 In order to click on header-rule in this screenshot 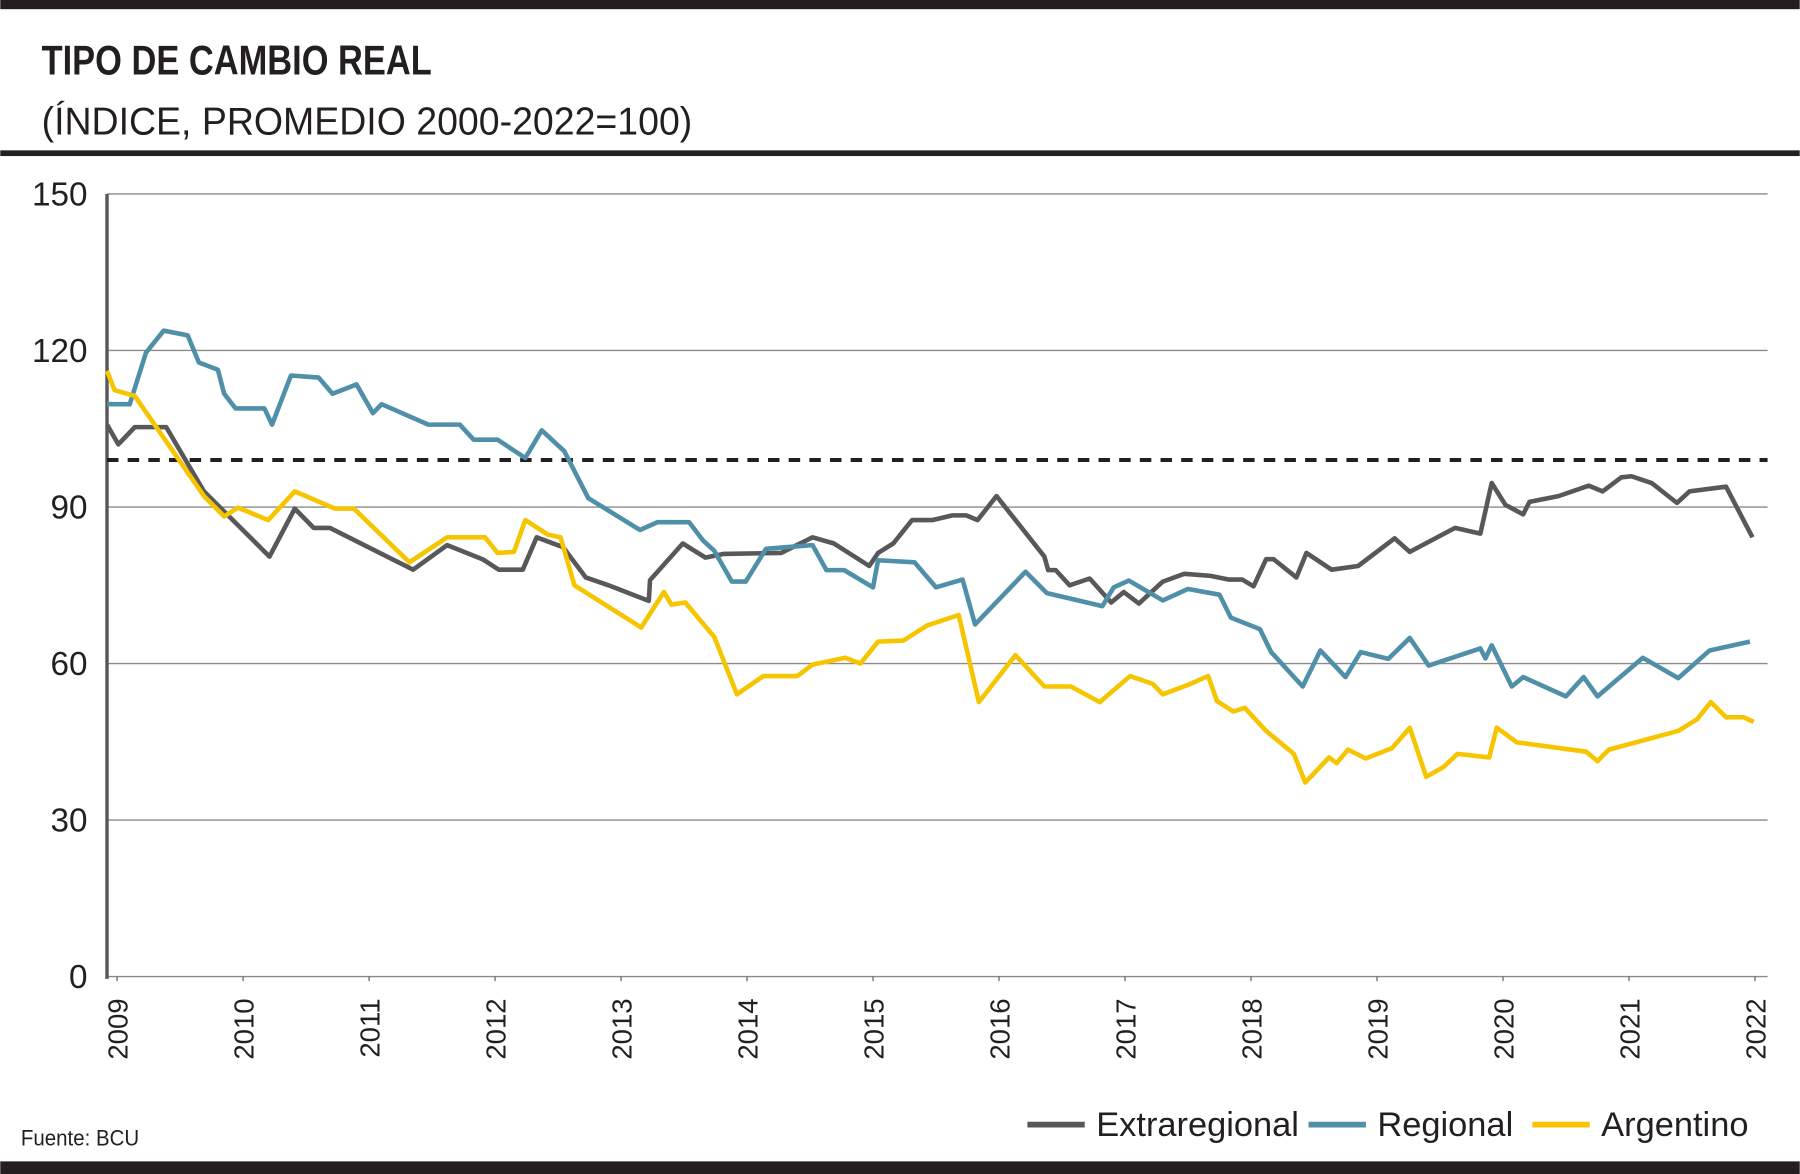, I will do `click(900, 153)`.